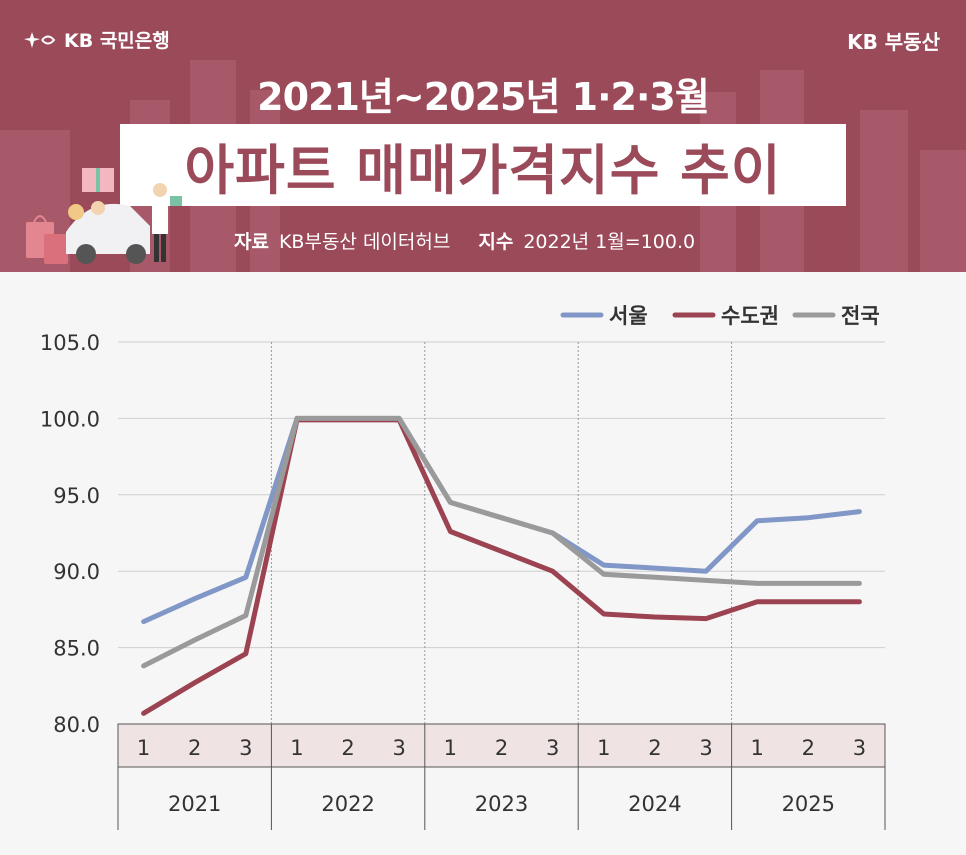  I want to click on legend-label: 수도권, so click(750, 316).